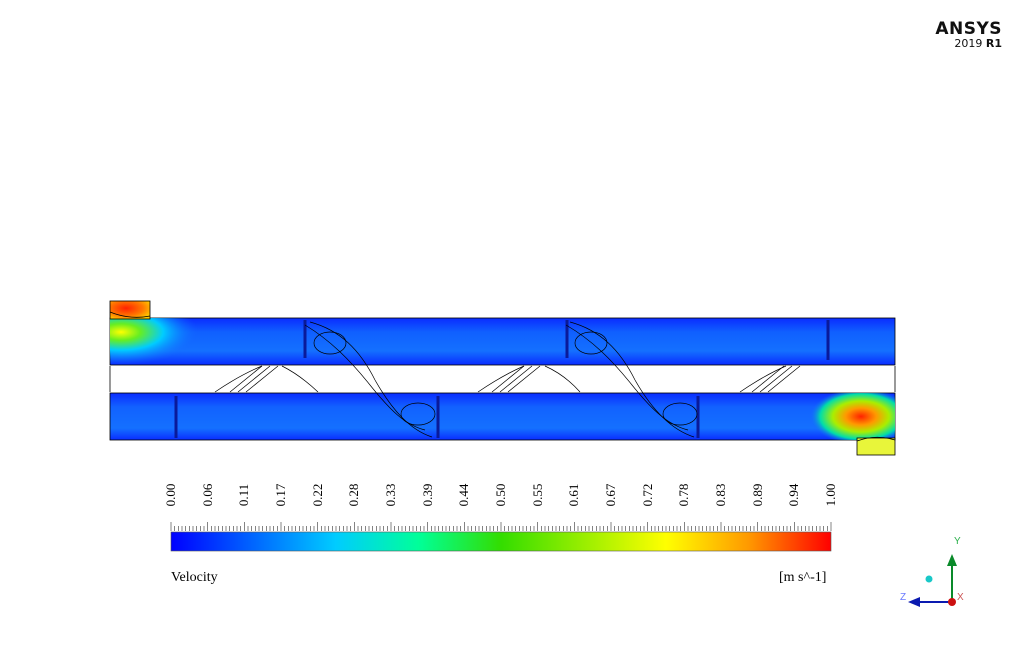 The width and height of the screenshot is (1020, 664). Describe the element at coordinates (960, 597) in the screenshot. I see `axis-x-label: X` at that location.